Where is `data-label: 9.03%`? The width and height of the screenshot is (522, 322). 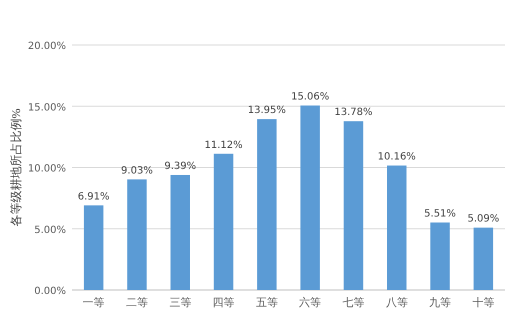
data-label: 9.03% is located at coordinates (137, 170).